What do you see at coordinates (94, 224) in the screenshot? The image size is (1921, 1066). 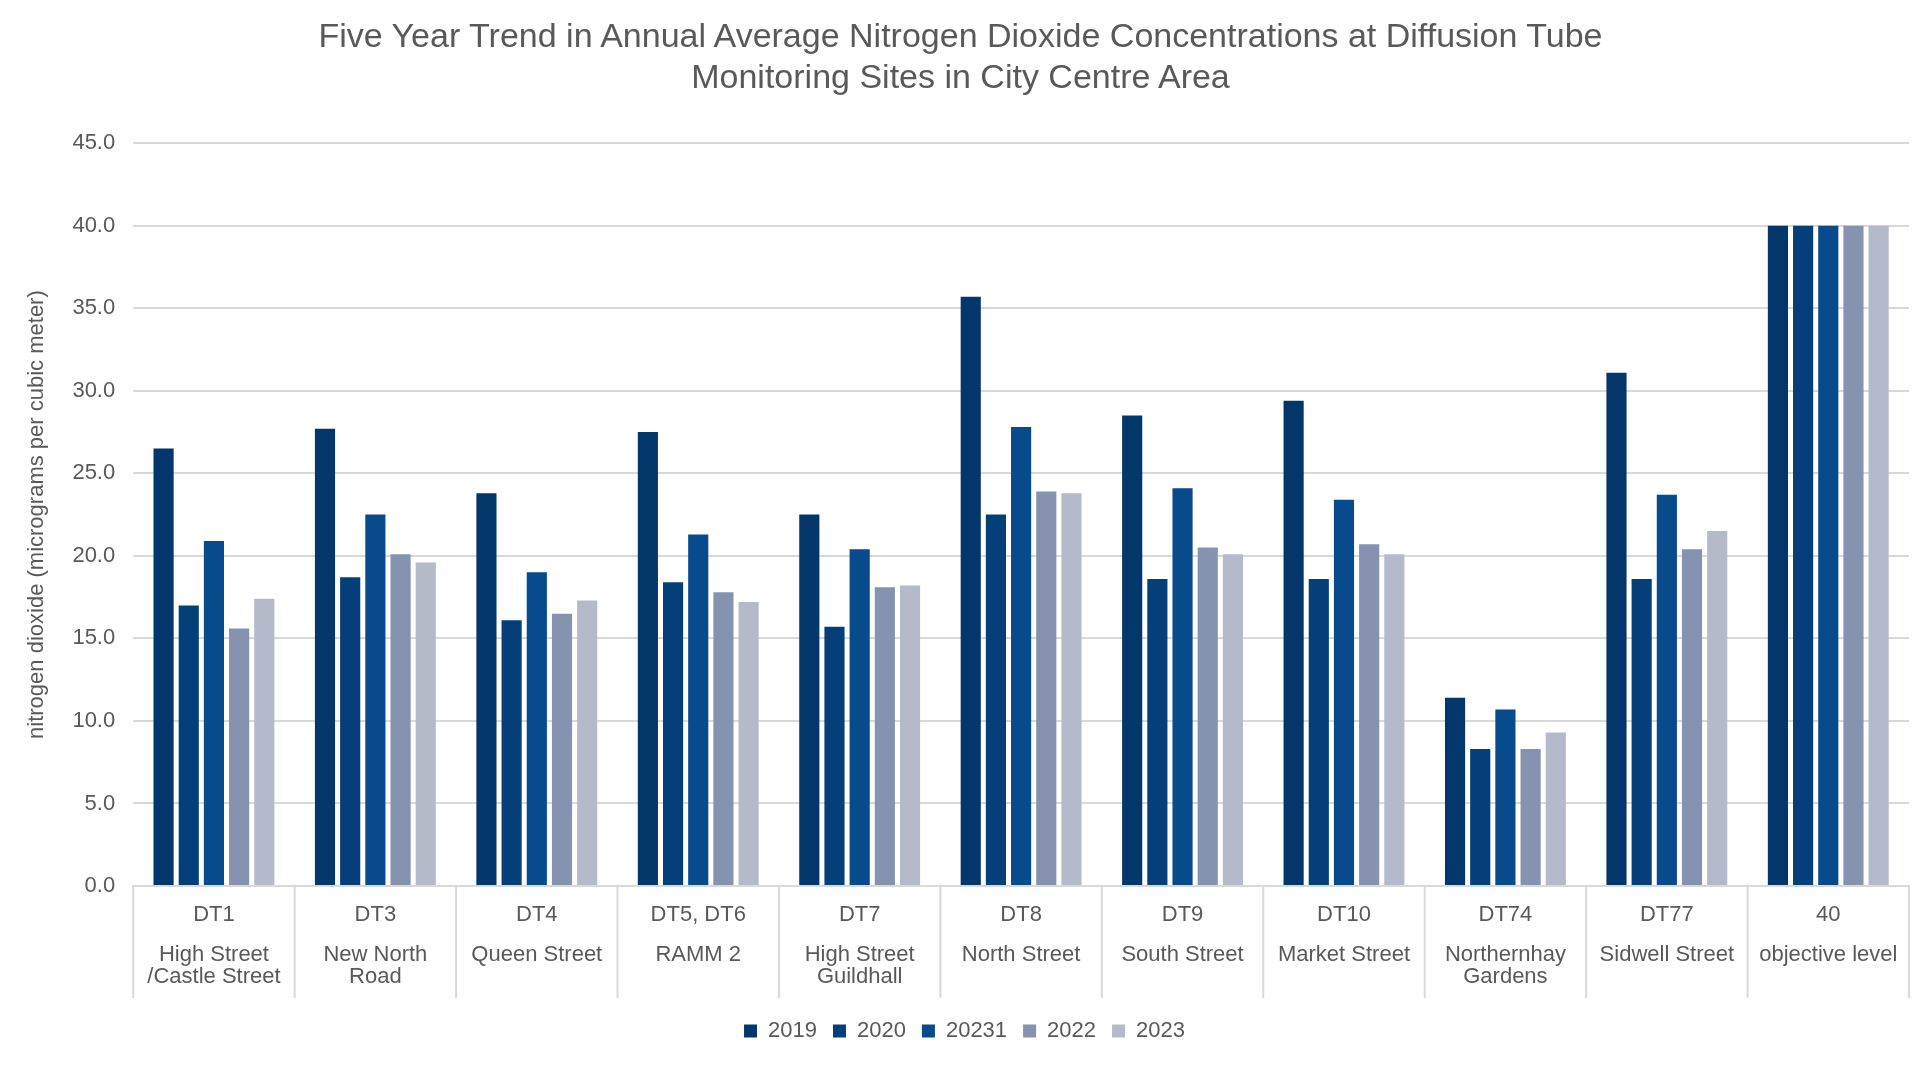 I see `y-tick-label: 40.0` at bounding box center [94, 224].